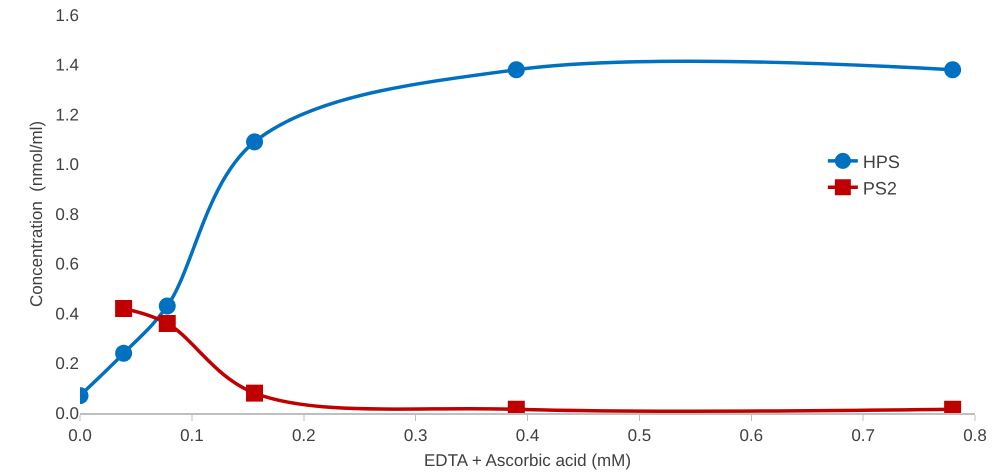 This screenshot has height=475, width=995. I want to click on y-tick-label: 0.2, so click(67, 364).